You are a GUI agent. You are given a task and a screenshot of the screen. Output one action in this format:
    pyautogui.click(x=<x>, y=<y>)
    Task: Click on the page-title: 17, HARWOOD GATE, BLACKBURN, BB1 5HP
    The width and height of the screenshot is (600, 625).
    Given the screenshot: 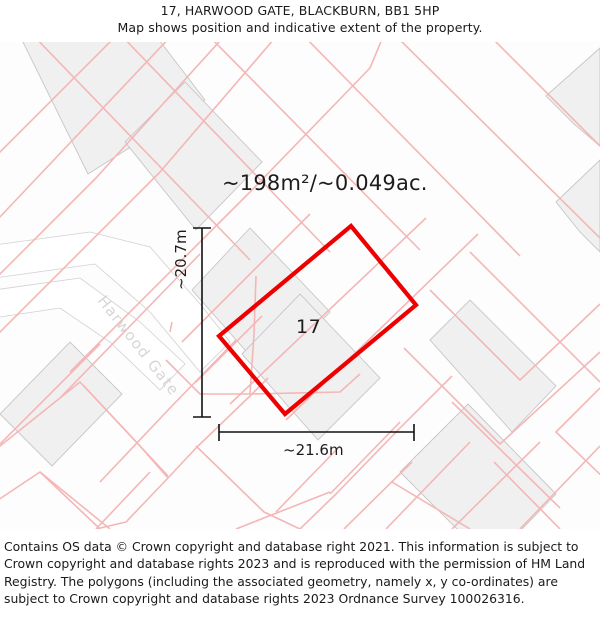 What is the action you would take?
    pyautogui.click(x=300, y=10)
    